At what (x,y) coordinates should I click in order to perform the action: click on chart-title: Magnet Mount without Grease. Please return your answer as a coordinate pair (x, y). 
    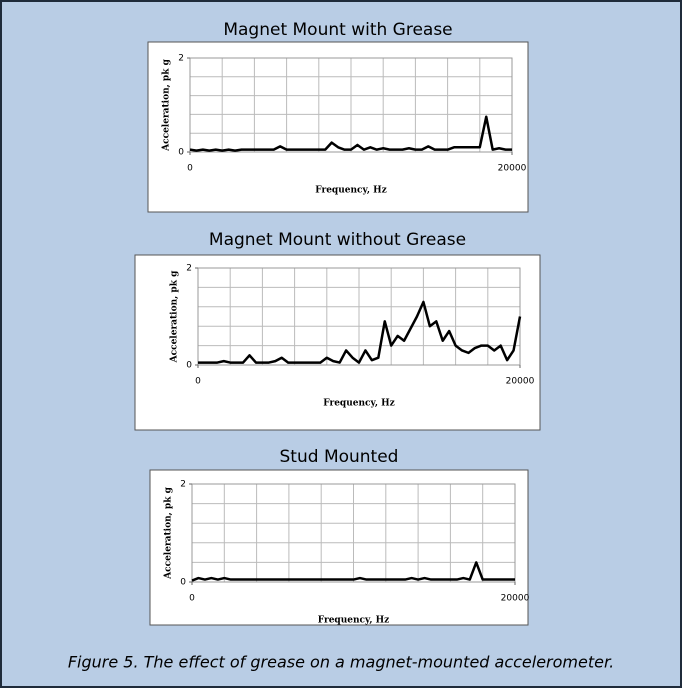
    Looking at the image, I should click on (337, 240).